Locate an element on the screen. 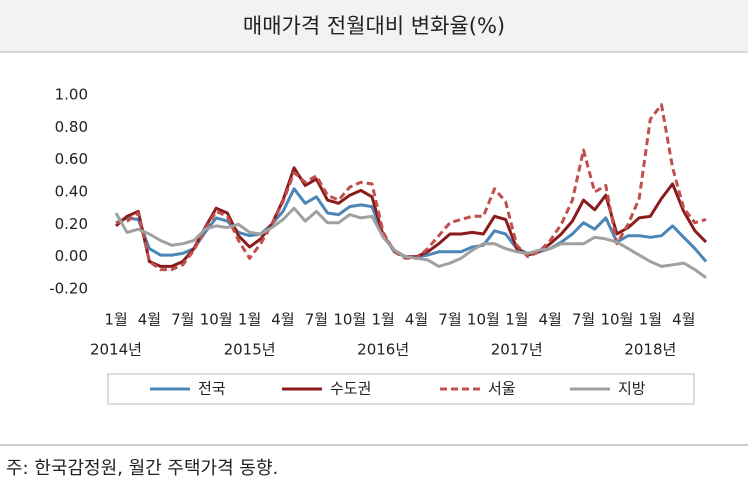 This screenshot has height=495, width=748. chart-title: 매매가격 전월대비 변화율(%) is located at coordinates (374, 26).